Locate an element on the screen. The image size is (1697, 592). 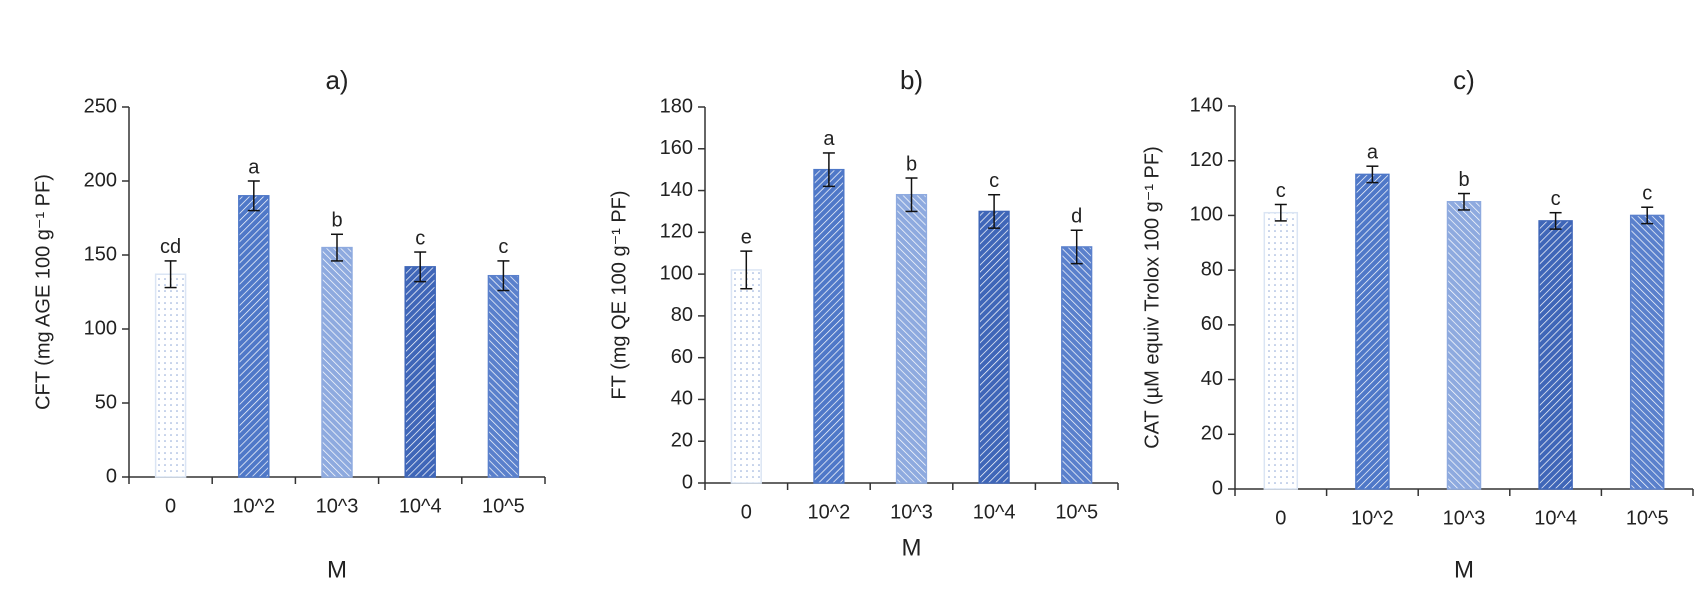
chart-title: c) is located at coordinates (1464, 80).